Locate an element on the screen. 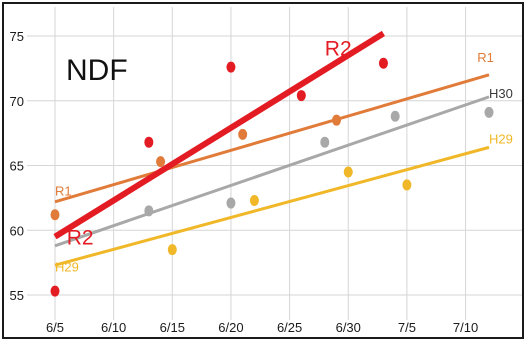  x-tick-label: 6/30 is located at coordinates (348, 327).